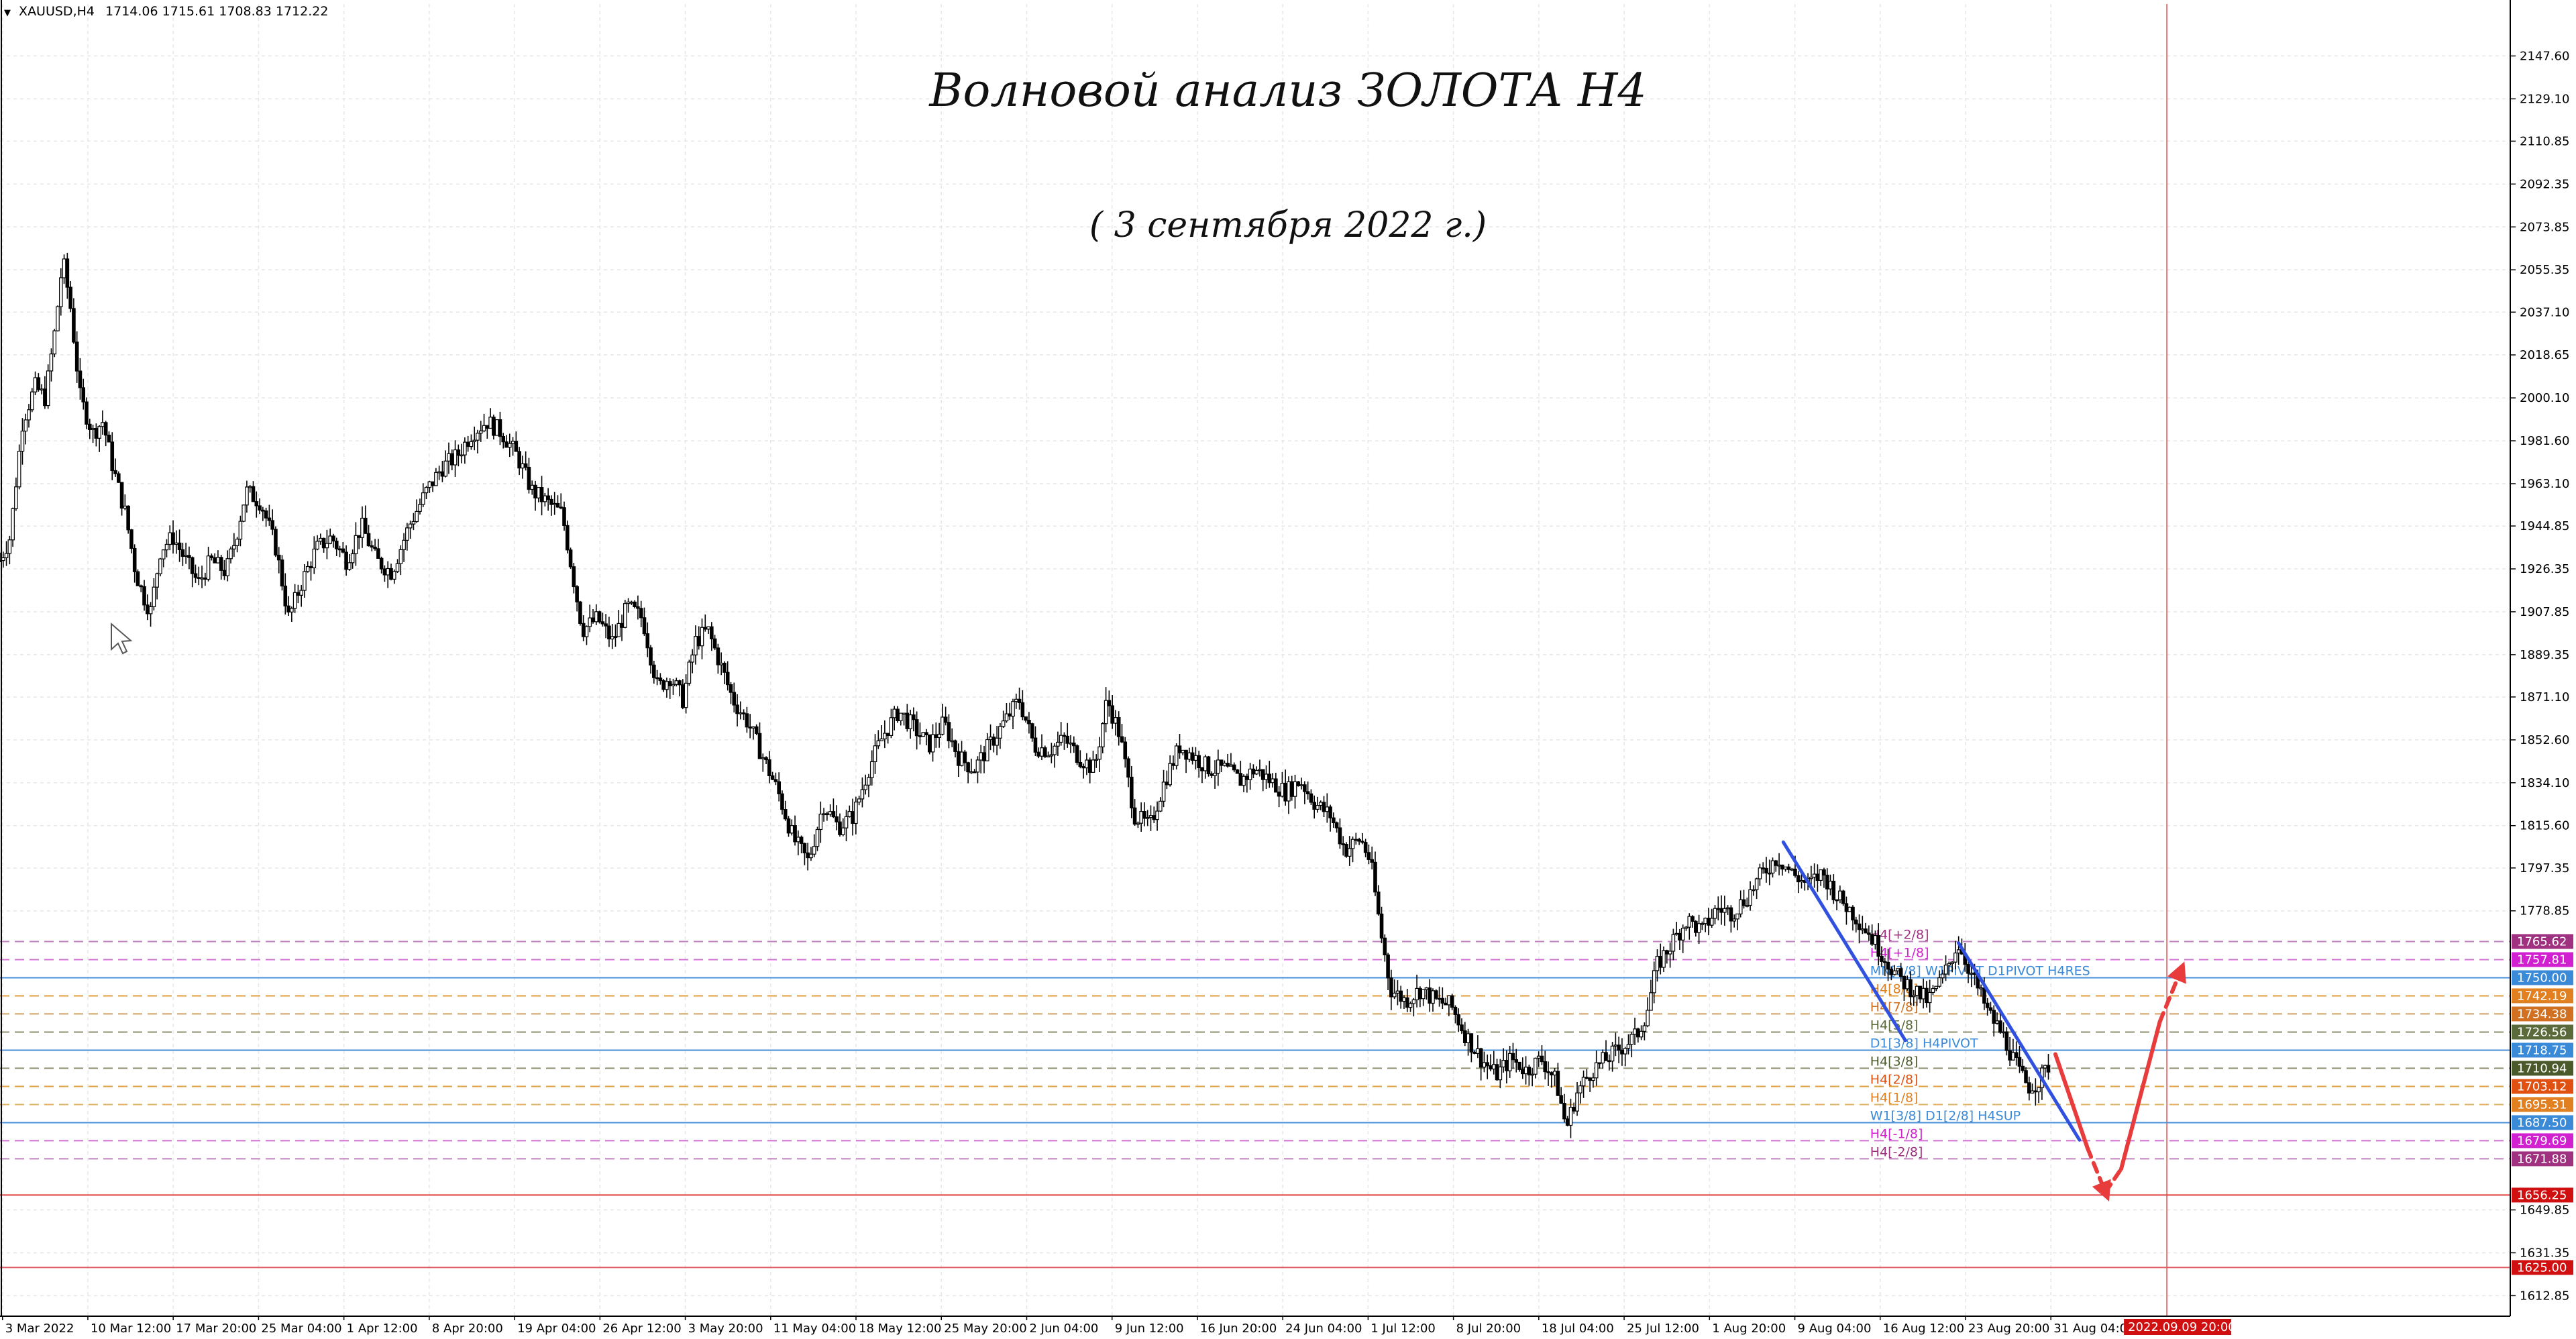 The width and height of the screenshot is (2576, 1339). I want to click on x-tick-label: 9 Jun 12:00, so click(1149, 1329).